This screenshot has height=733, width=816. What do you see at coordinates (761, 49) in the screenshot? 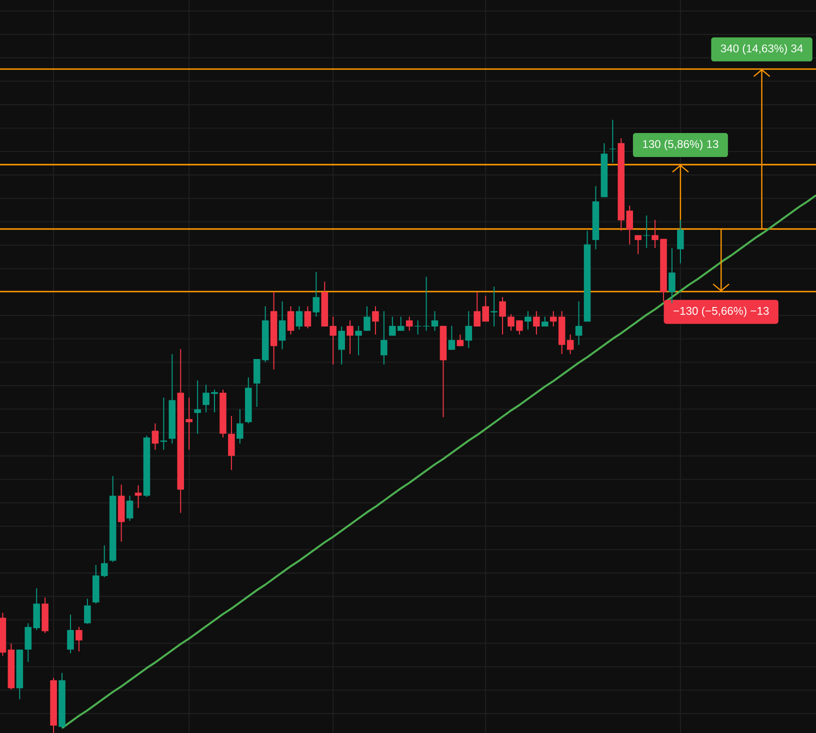
I see `annotation: 340 (14,63%) 34` at bounding box center [761, 49].